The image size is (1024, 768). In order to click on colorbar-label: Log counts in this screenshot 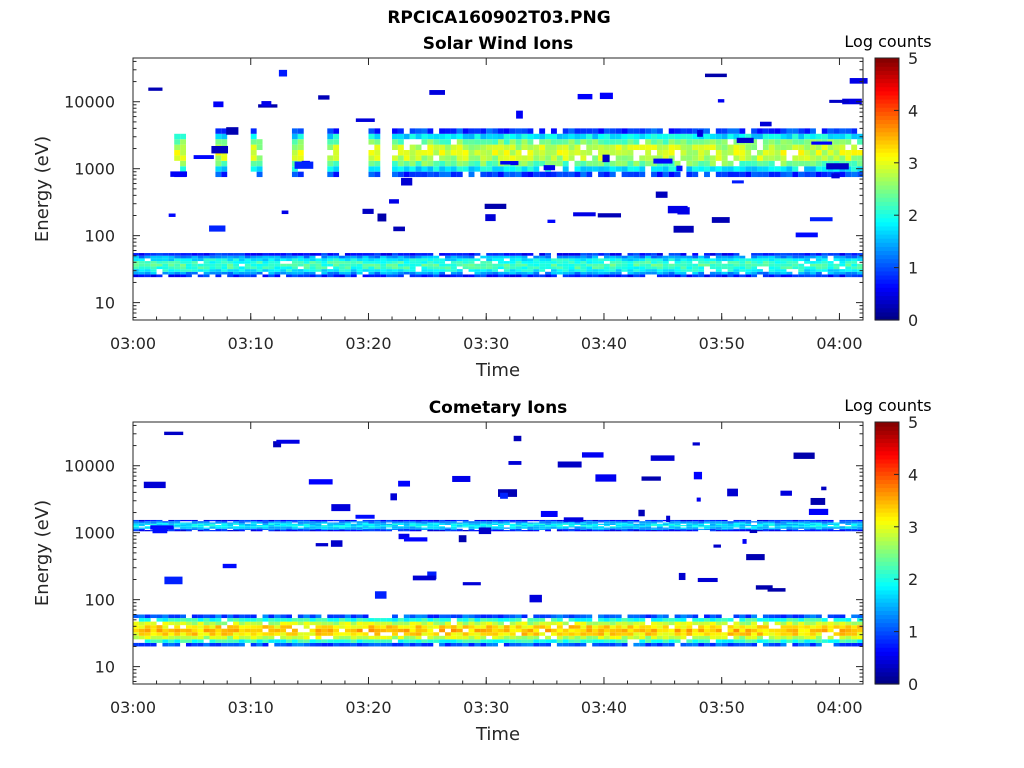, I will do `click(887, 41)`.